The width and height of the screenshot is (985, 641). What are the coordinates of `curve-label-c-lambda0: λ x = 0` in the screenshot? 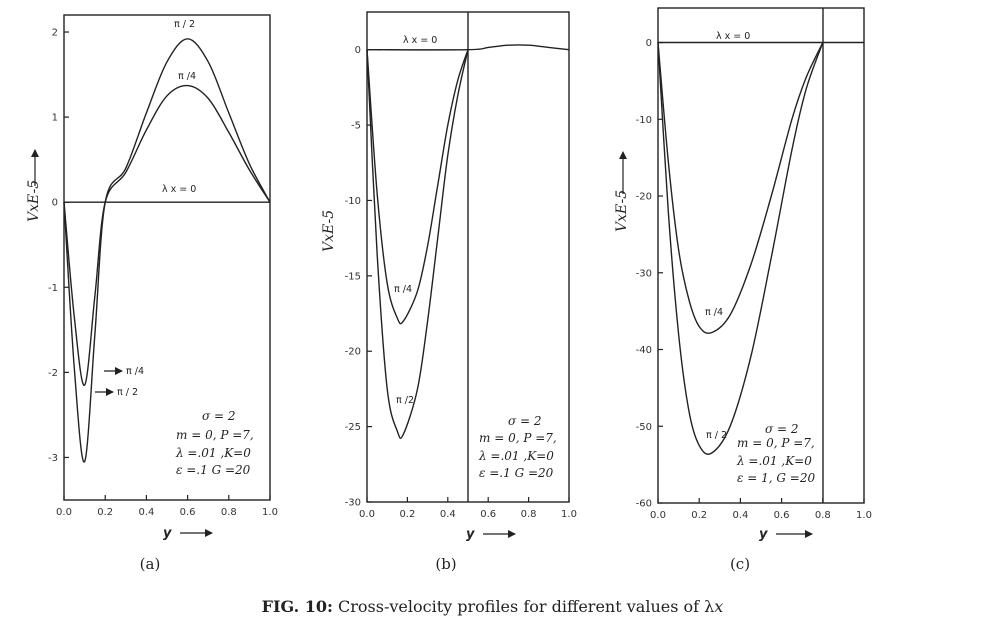 It's located at (733, 36).